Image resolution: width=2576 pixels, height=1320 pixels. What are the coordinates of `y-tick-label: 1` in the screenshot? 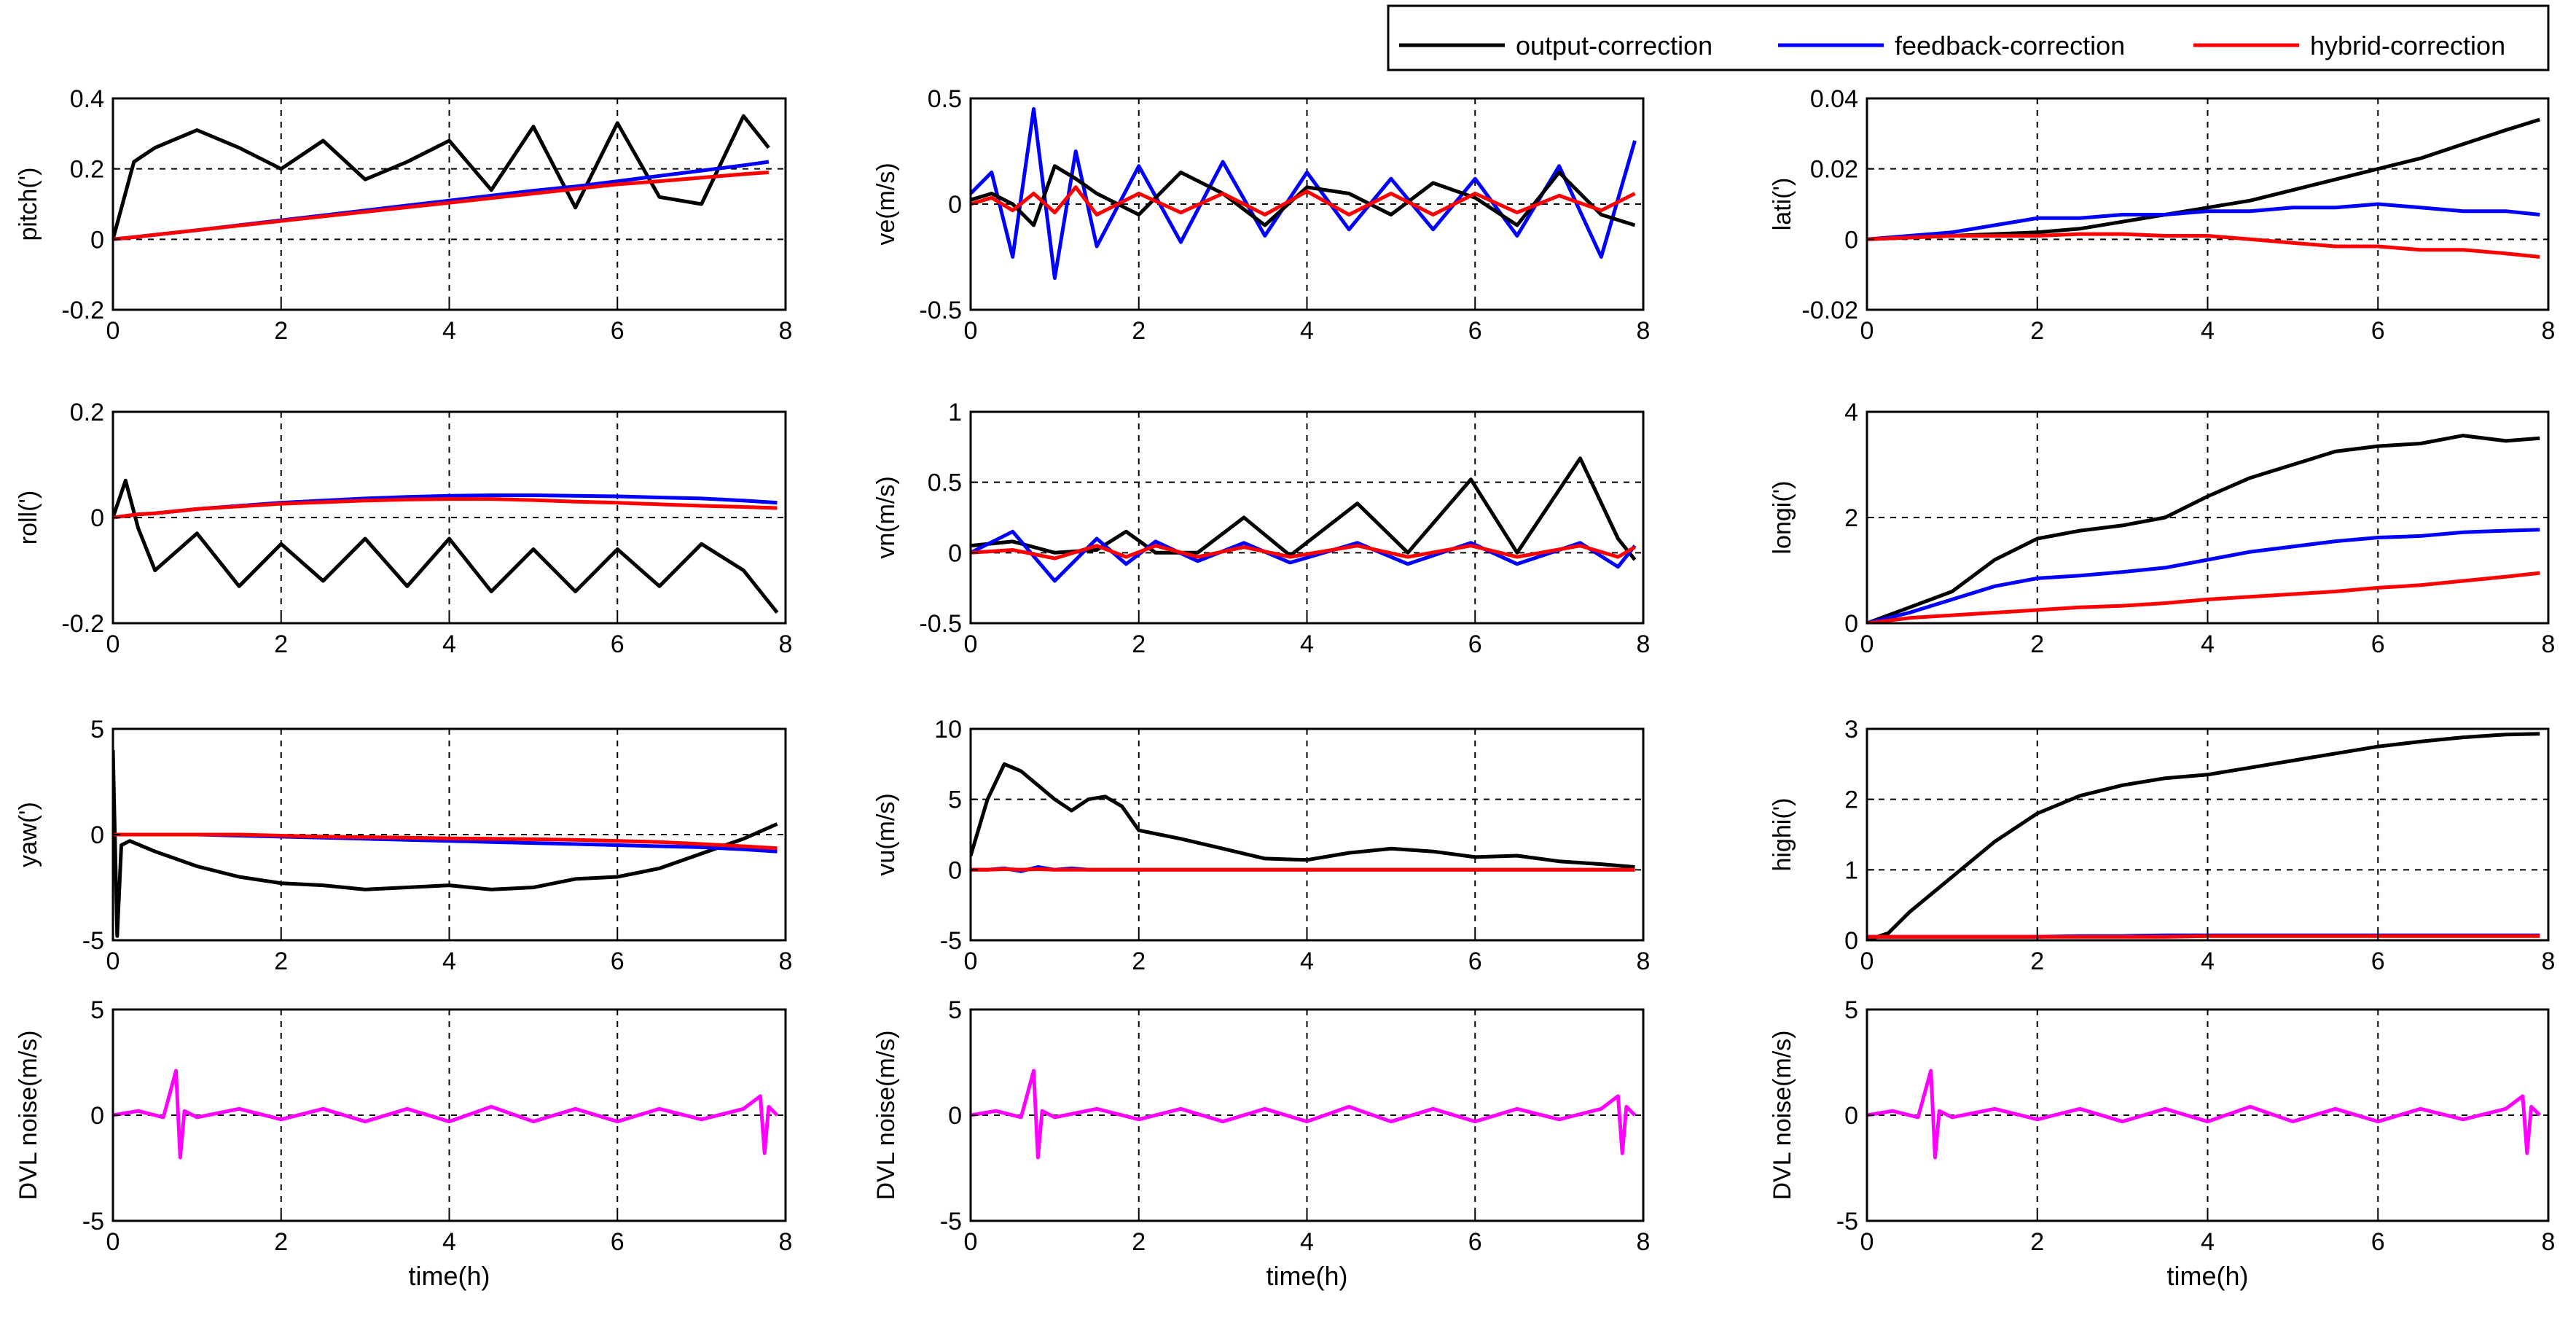 It's located at (955, 412).